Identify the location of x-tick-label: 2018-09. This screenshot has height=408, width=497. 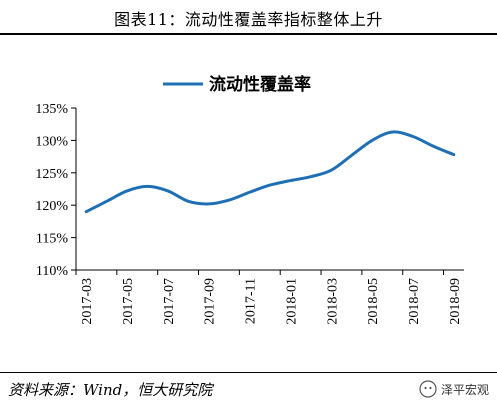
(455, 301).